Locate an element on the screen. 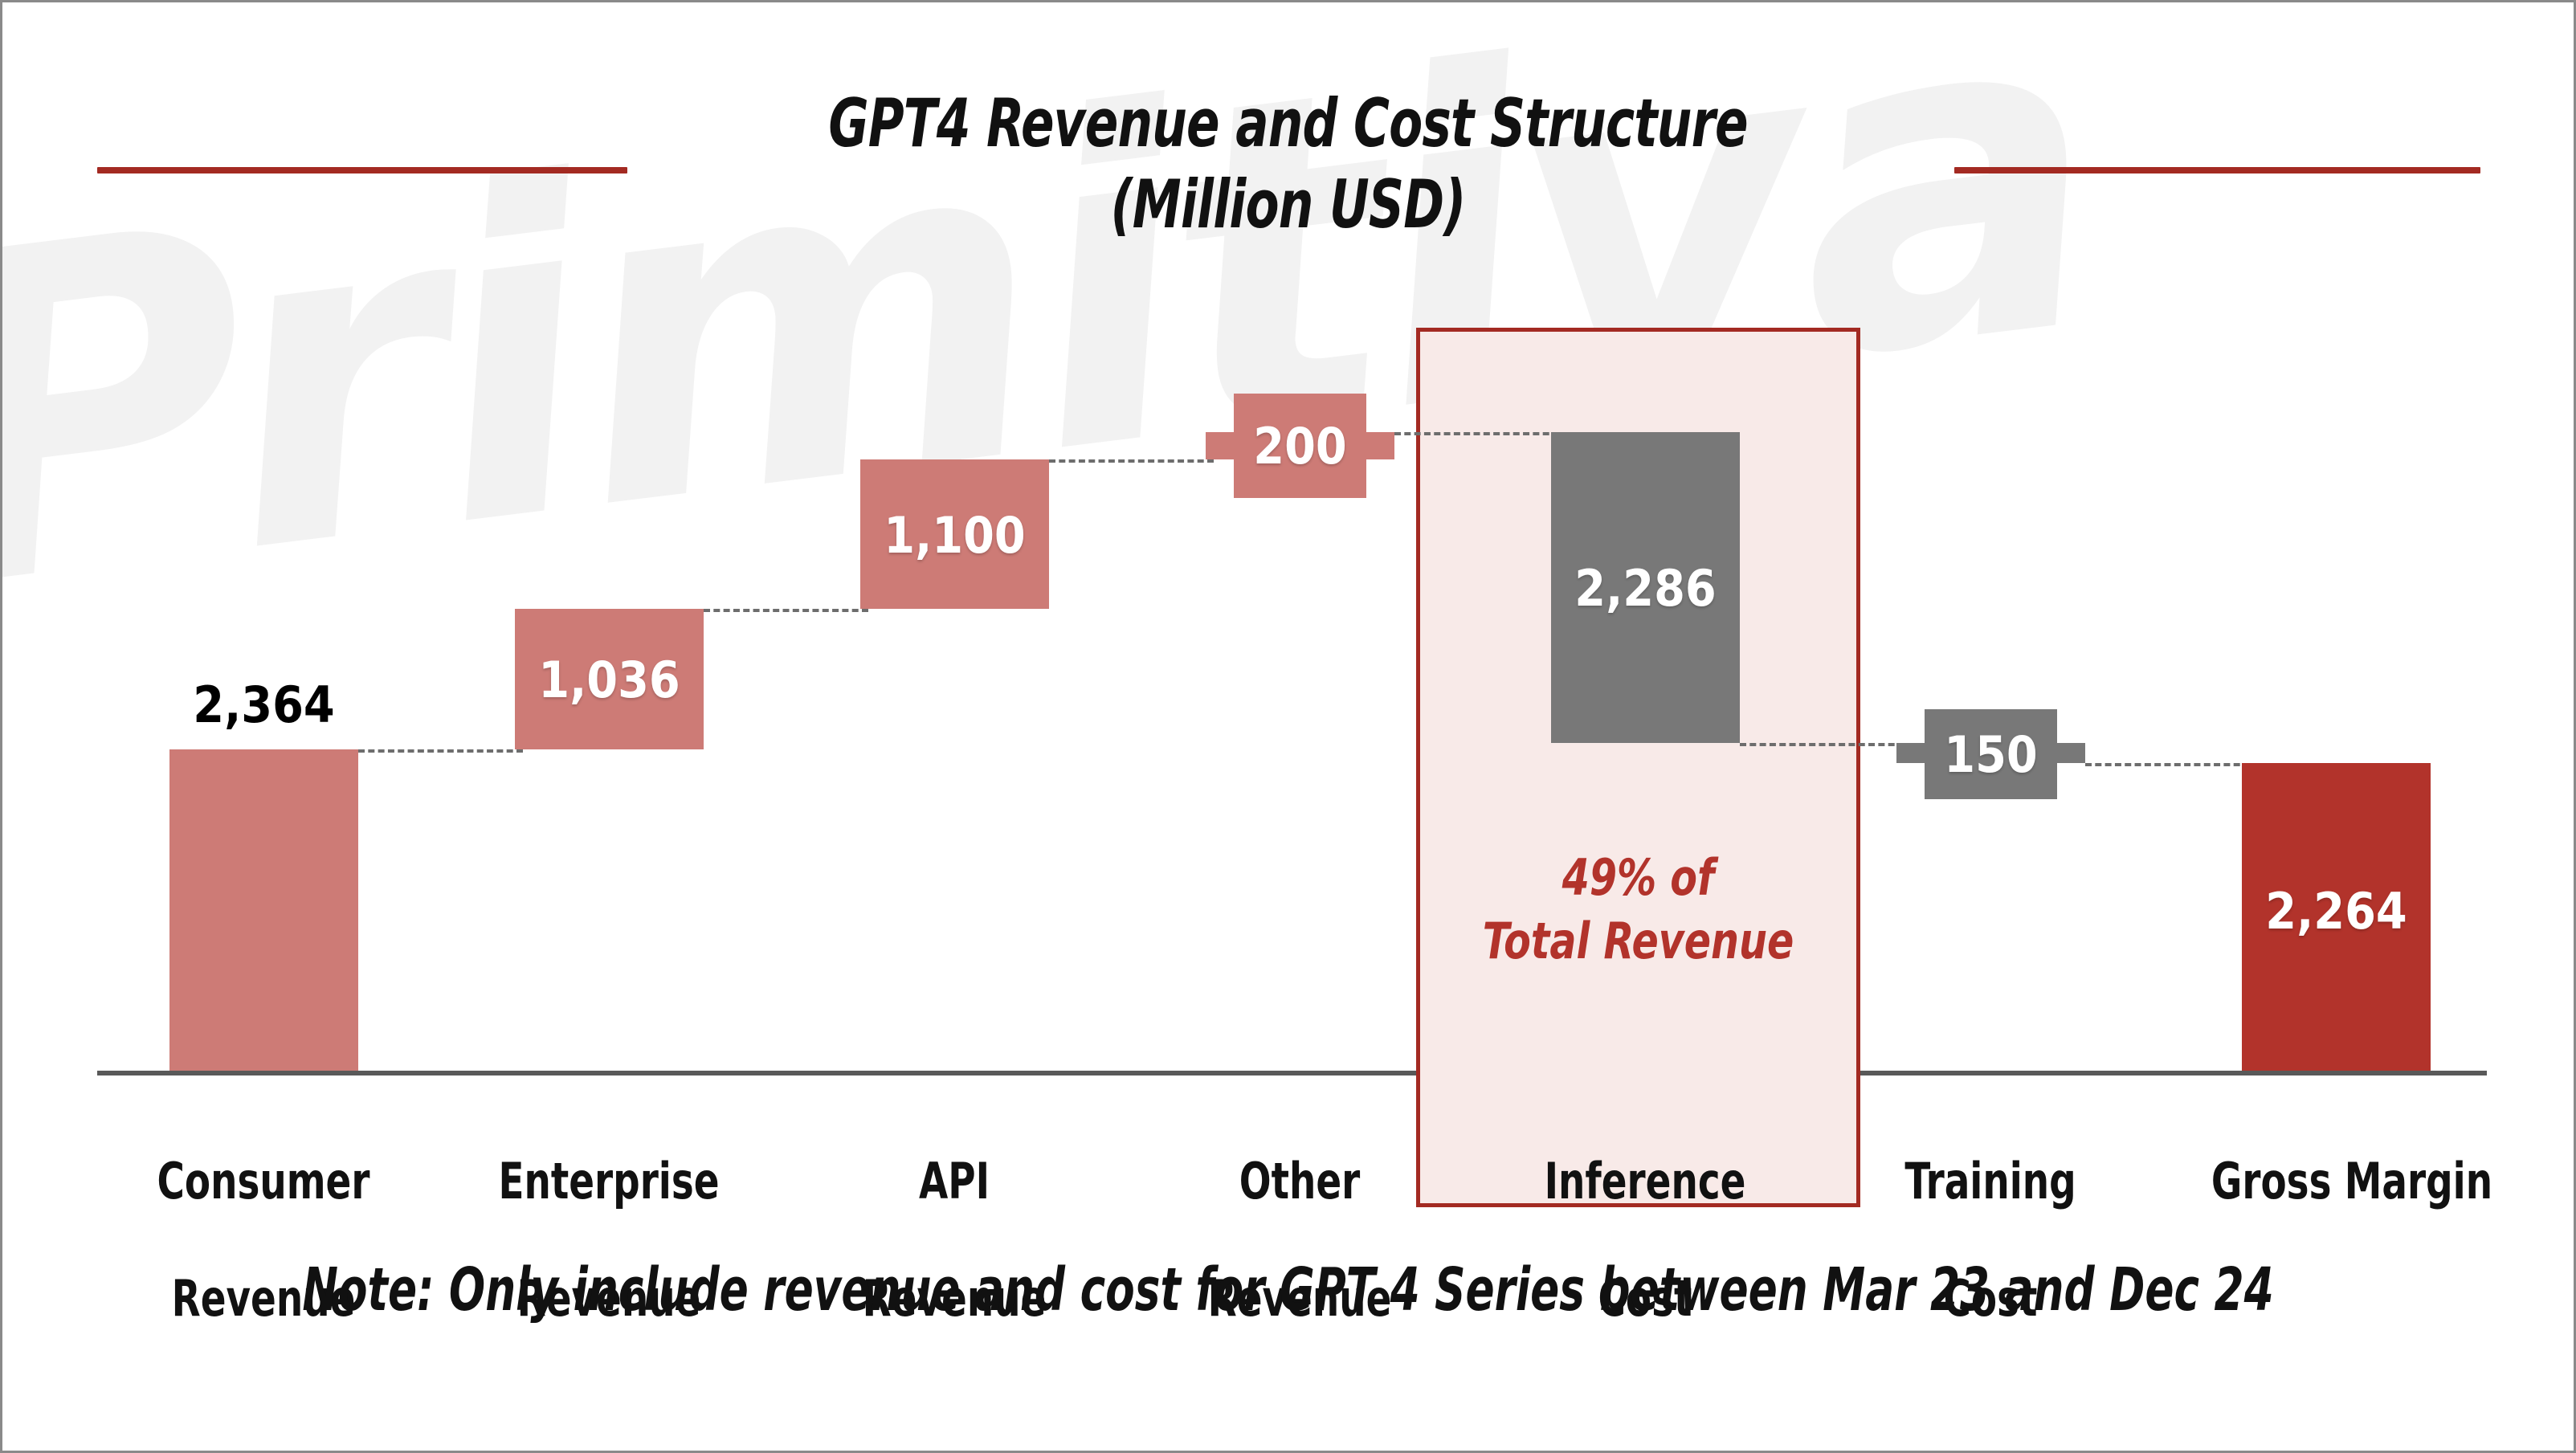 This screenshot has height=1453, width=2576. bar-value-label: 2,286 is located at coordinates (1645, 588).